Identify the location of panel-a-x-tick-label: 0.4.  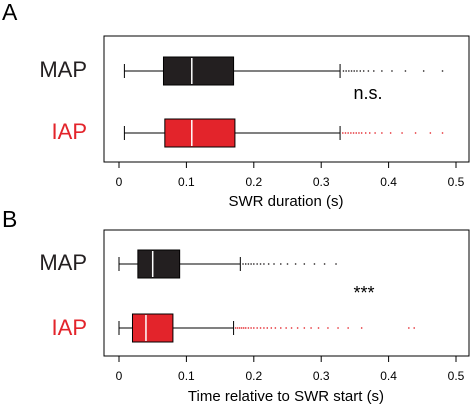
(388, 182).